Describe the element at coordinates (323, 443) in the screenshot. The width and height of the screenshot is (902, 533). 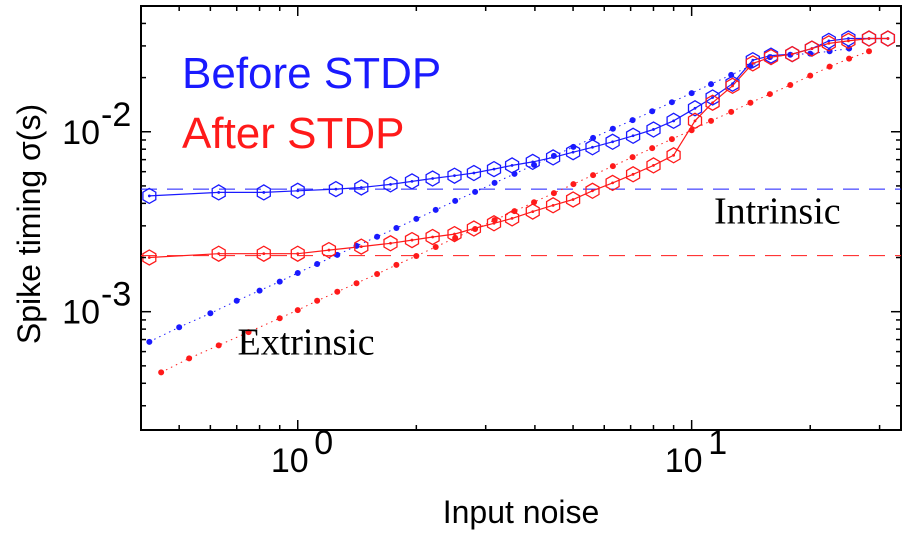
I see `x-tick-label-exponent: 0` at that location.